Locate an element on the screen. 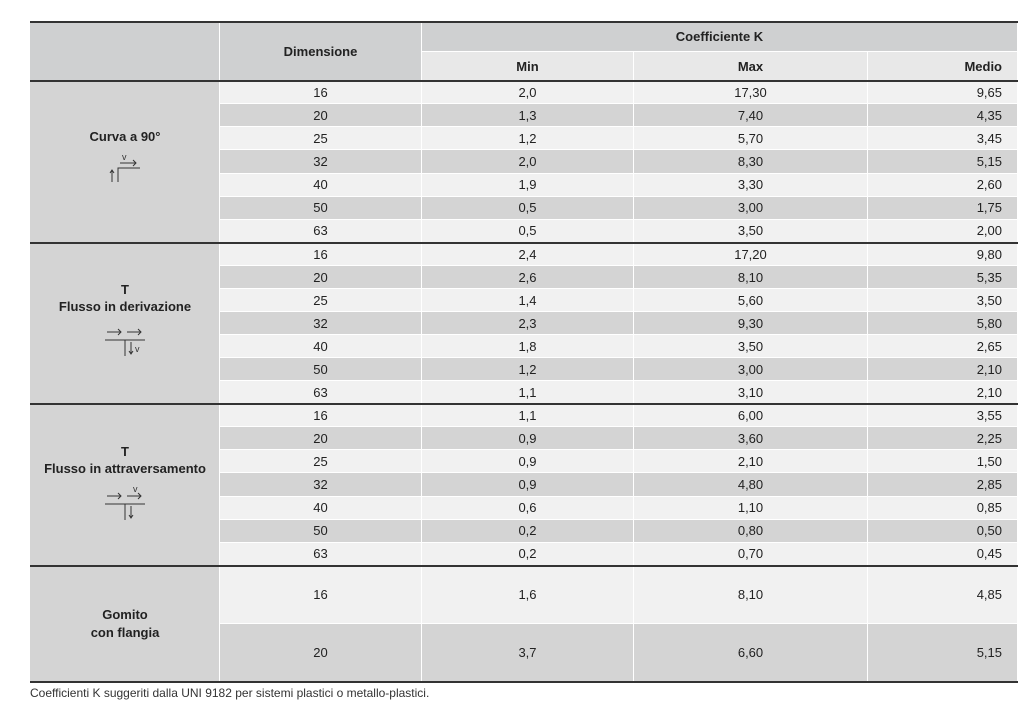 This screenshot has width=1018, height=708. table-cell: 1,4 is located at coordinates (528, 300).